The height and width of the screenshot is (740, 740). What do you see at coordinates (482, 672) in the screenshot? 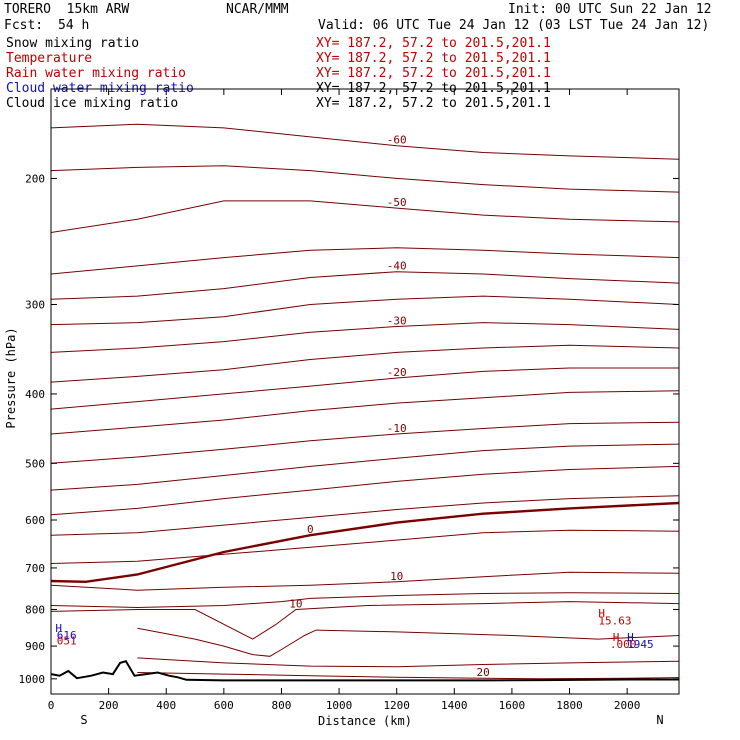
I see `isotherm-label: 20` at bounding box center [482, 672].